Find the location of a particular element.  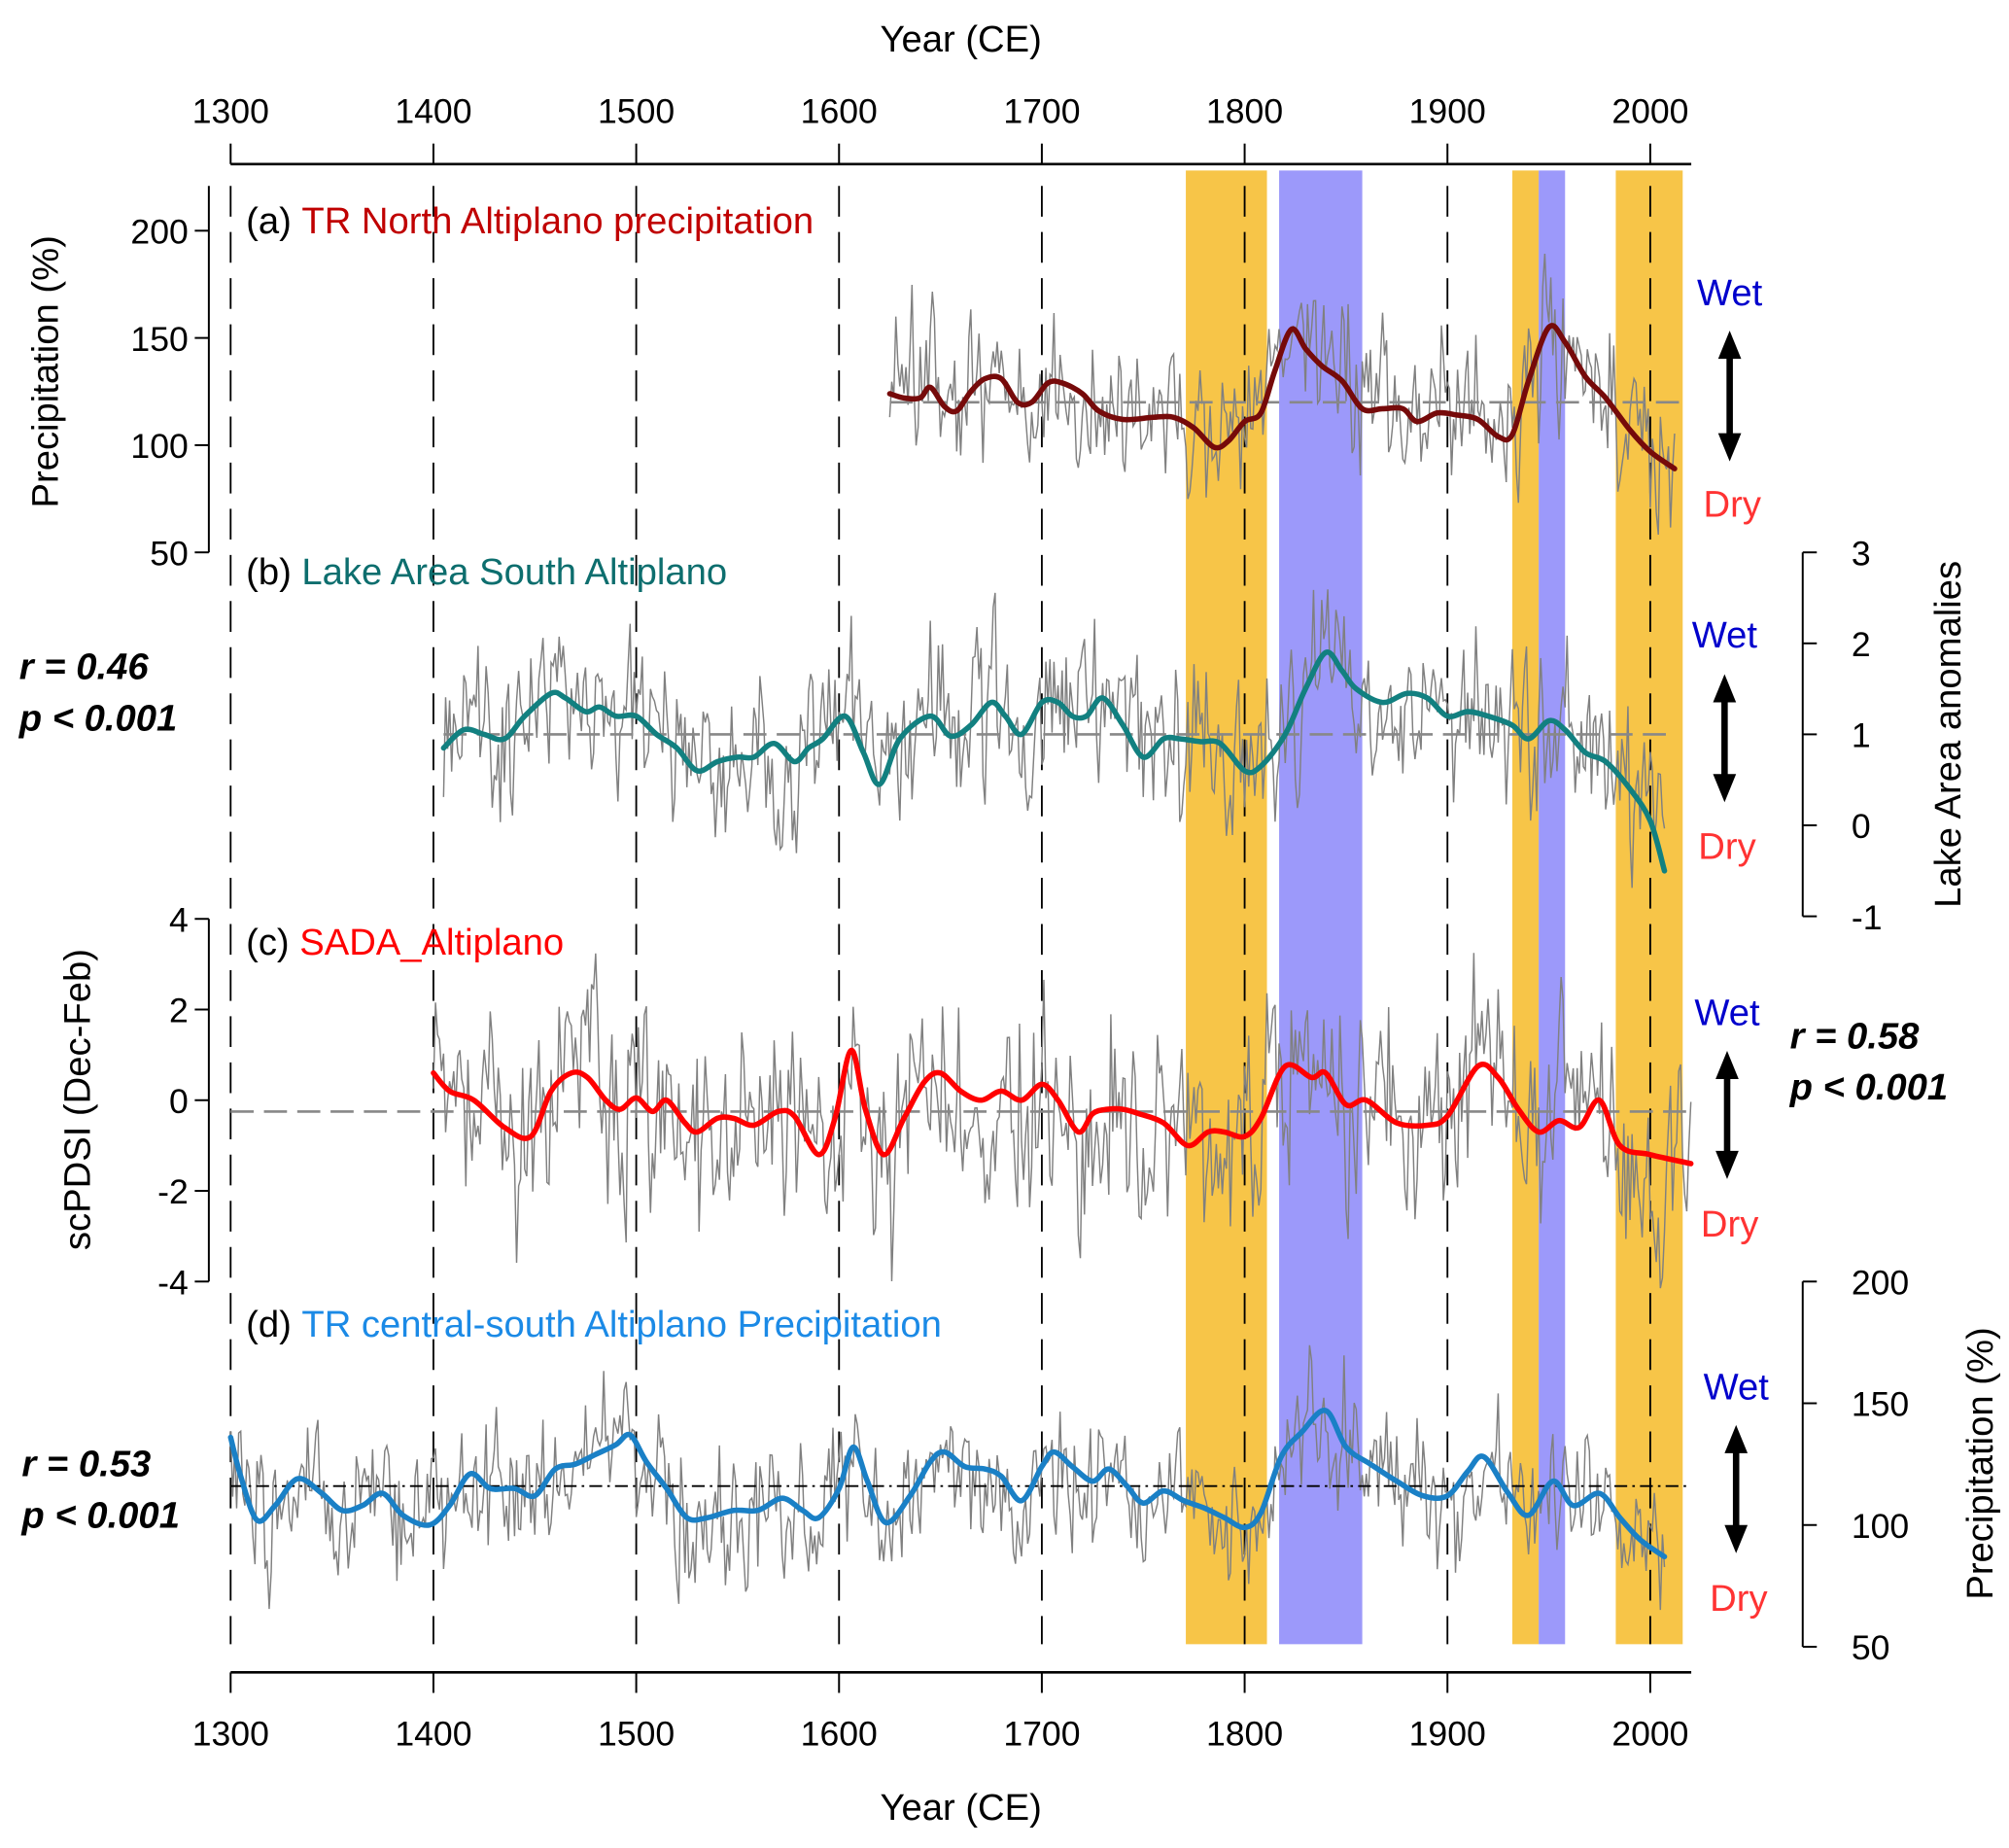

panel-c-y-tick-label: 0 is located at coordinates (179, 1101).